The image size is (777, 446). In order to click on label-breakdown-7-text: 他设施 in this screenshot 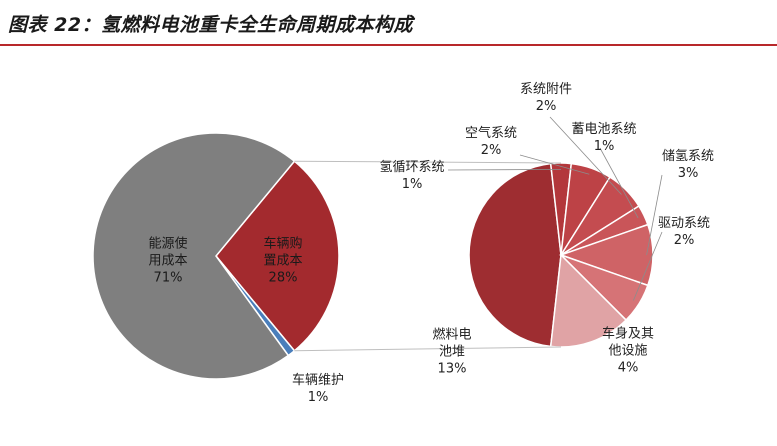, I will do `click(627, 351)`.